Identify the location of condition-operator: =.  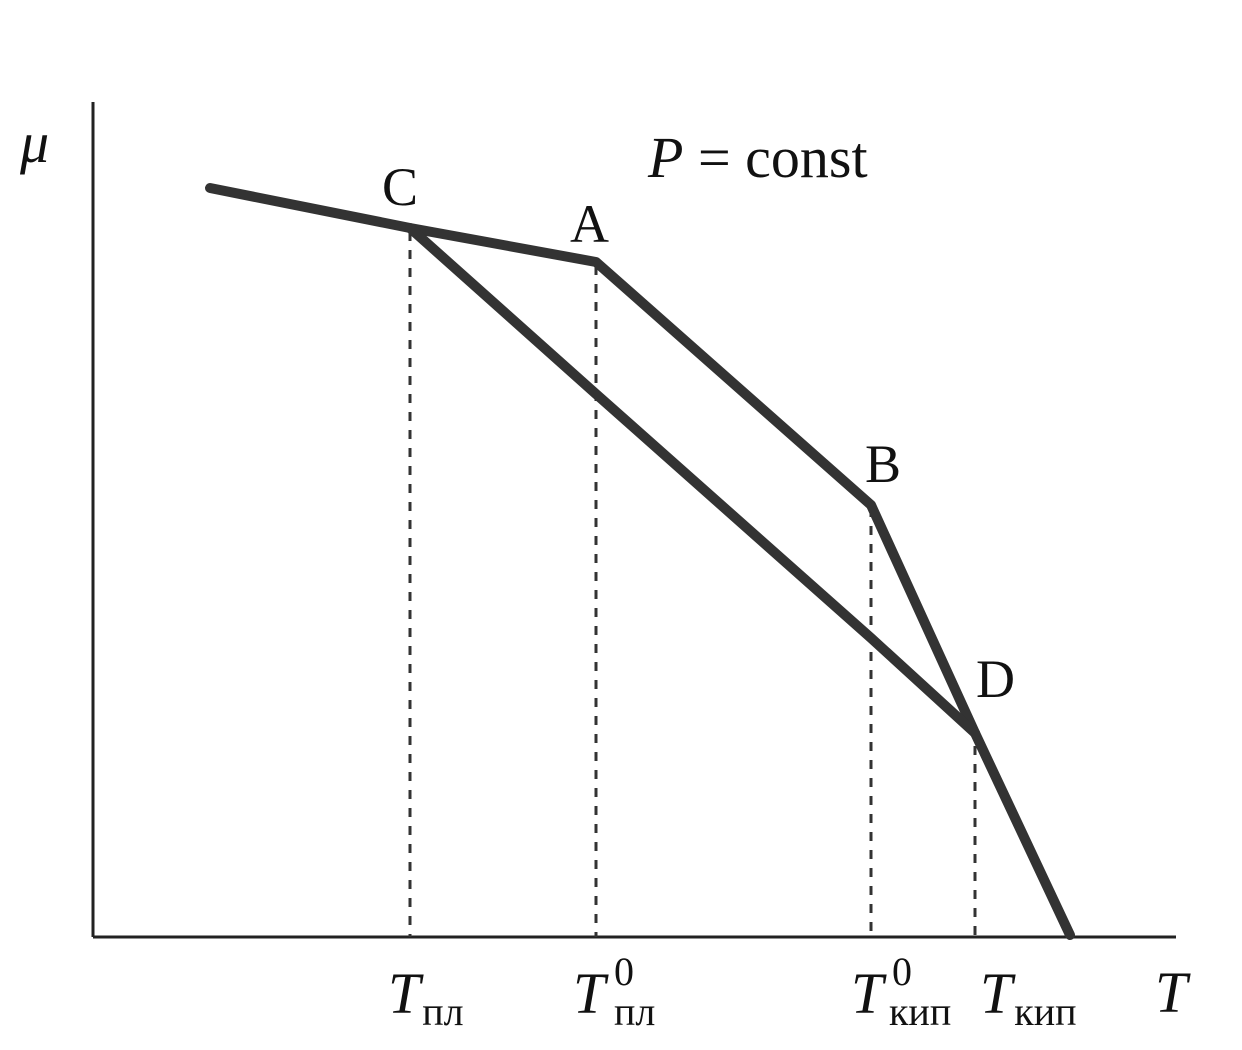
(714, 157).